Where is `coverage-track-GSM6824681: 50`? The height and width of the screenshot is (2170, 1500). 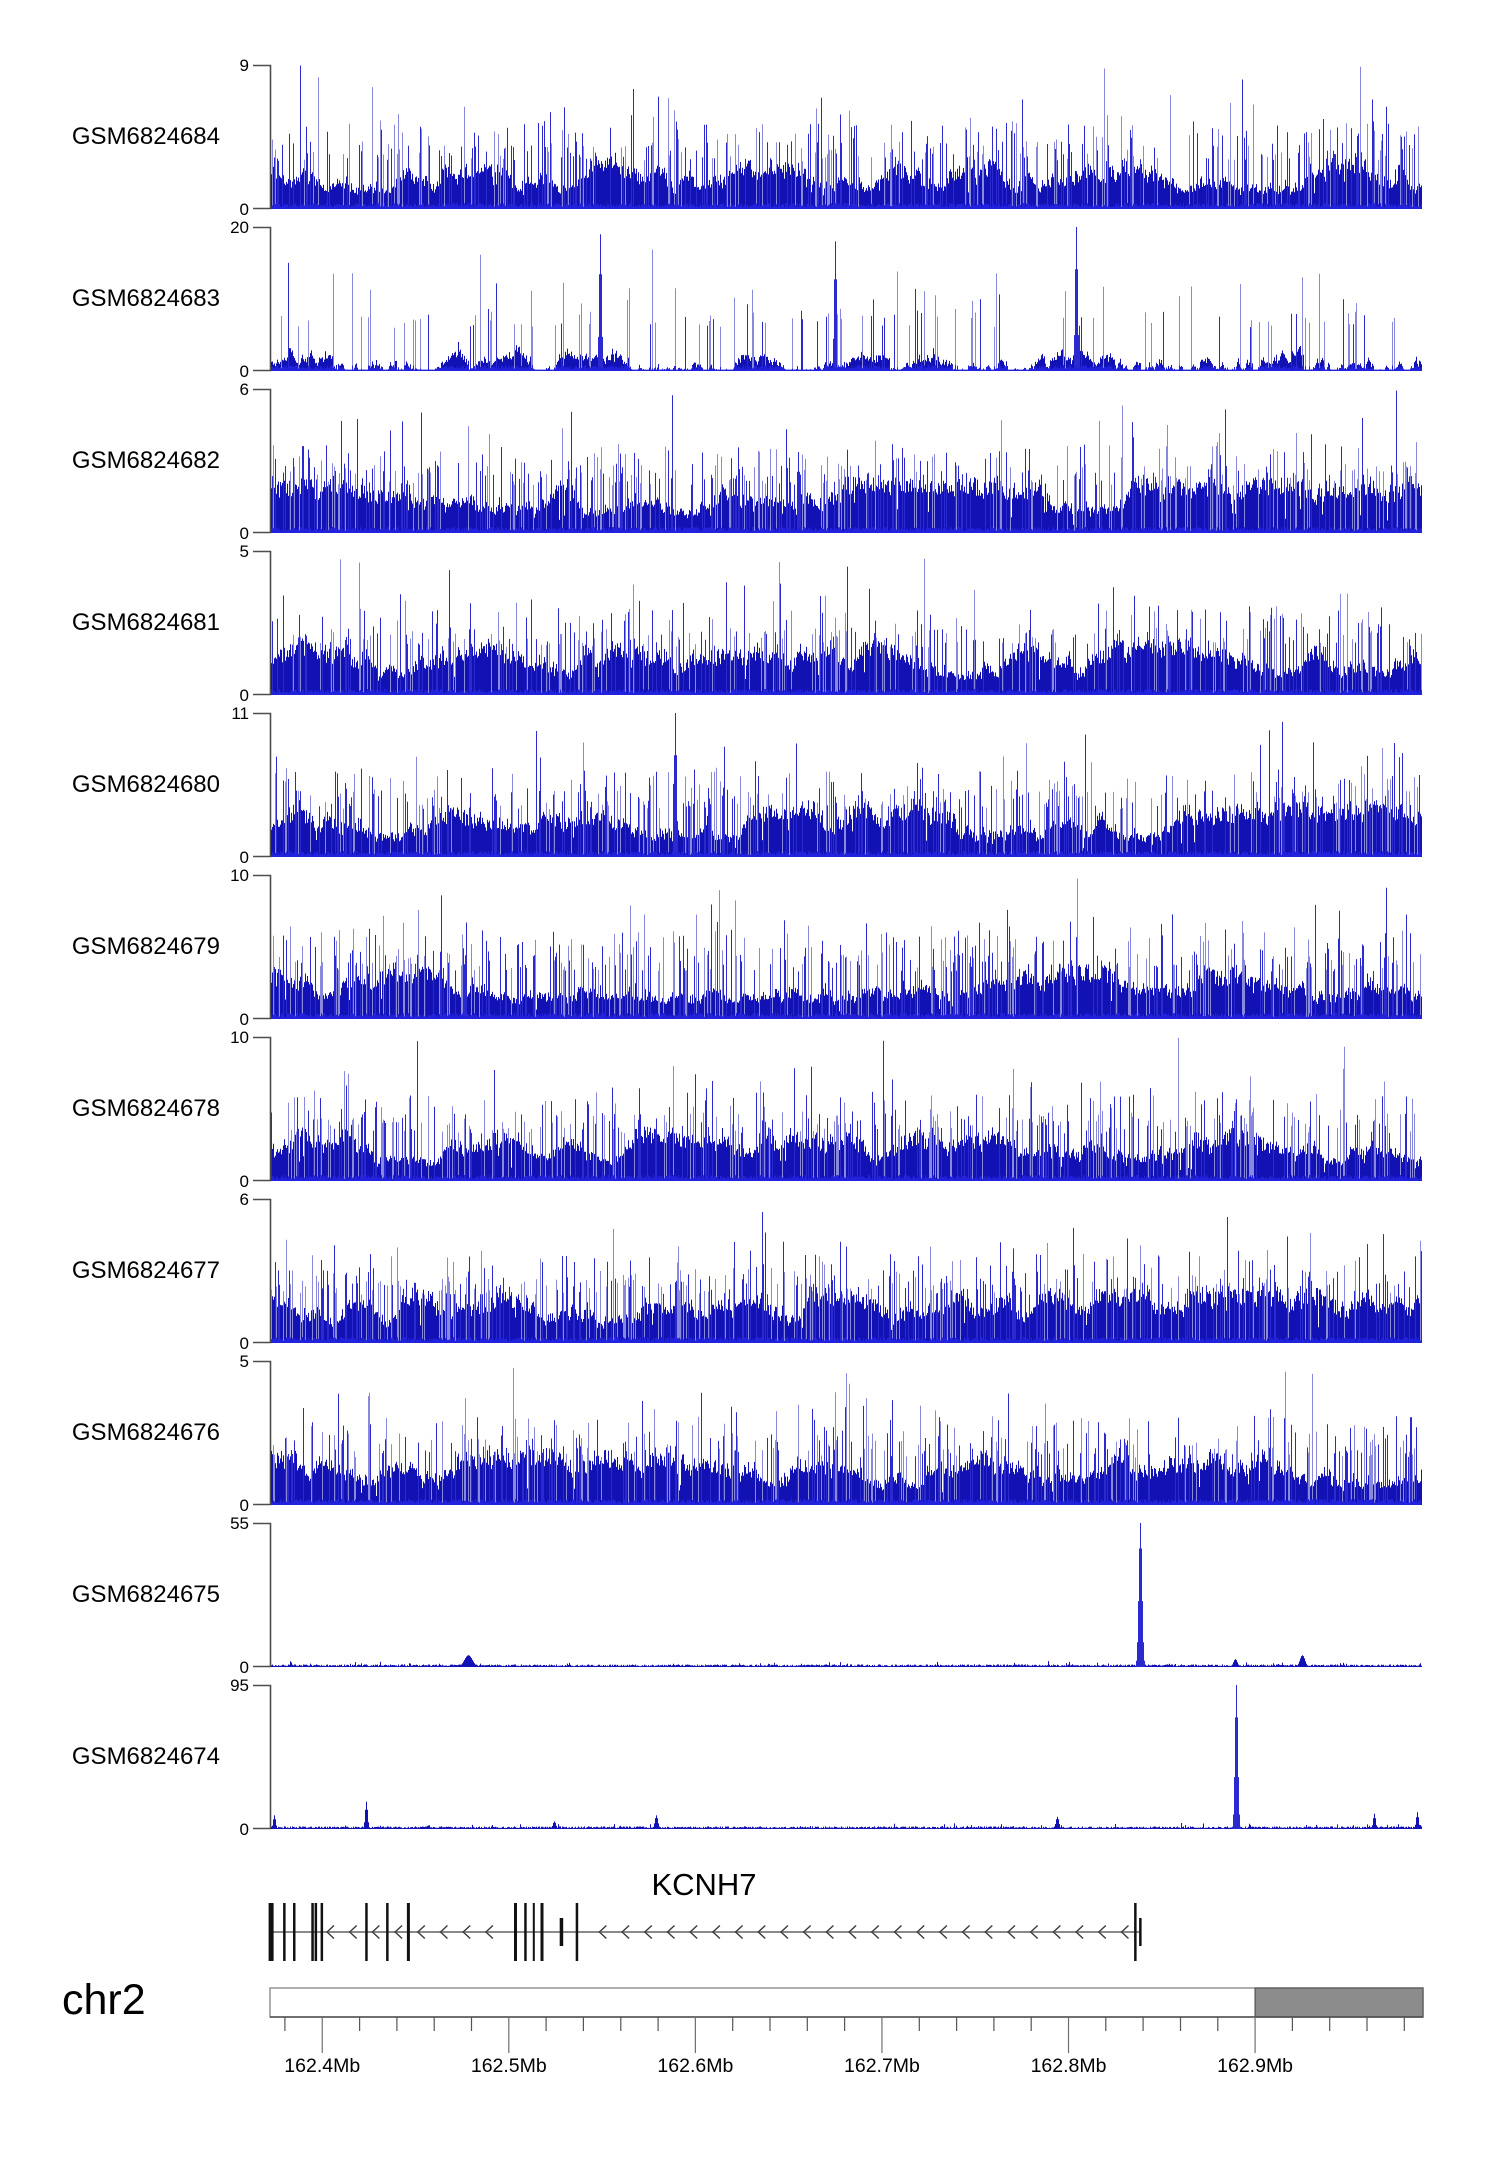 coverage-track-GSM6824681: 50 is located at coordinates (831, 623).